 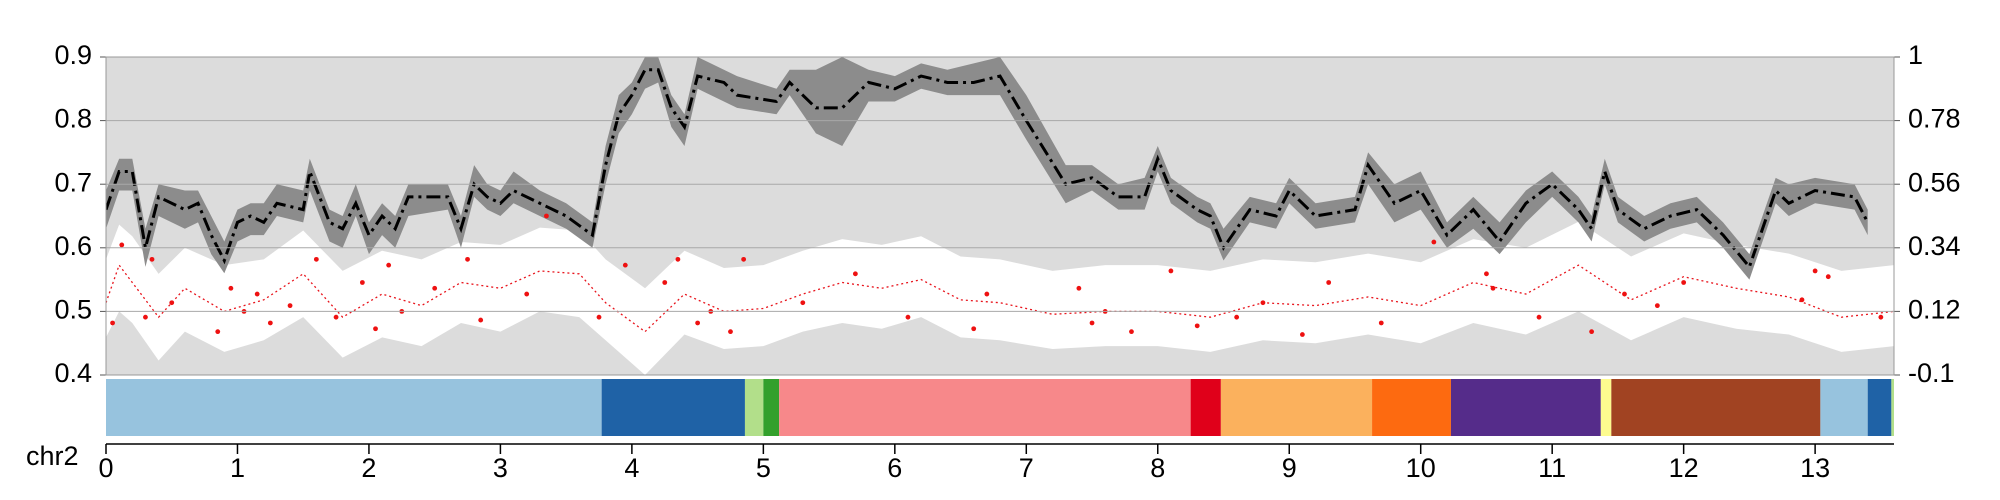 I want to click on y2-tick-label: -0.1, so click(x=1931, y=373).